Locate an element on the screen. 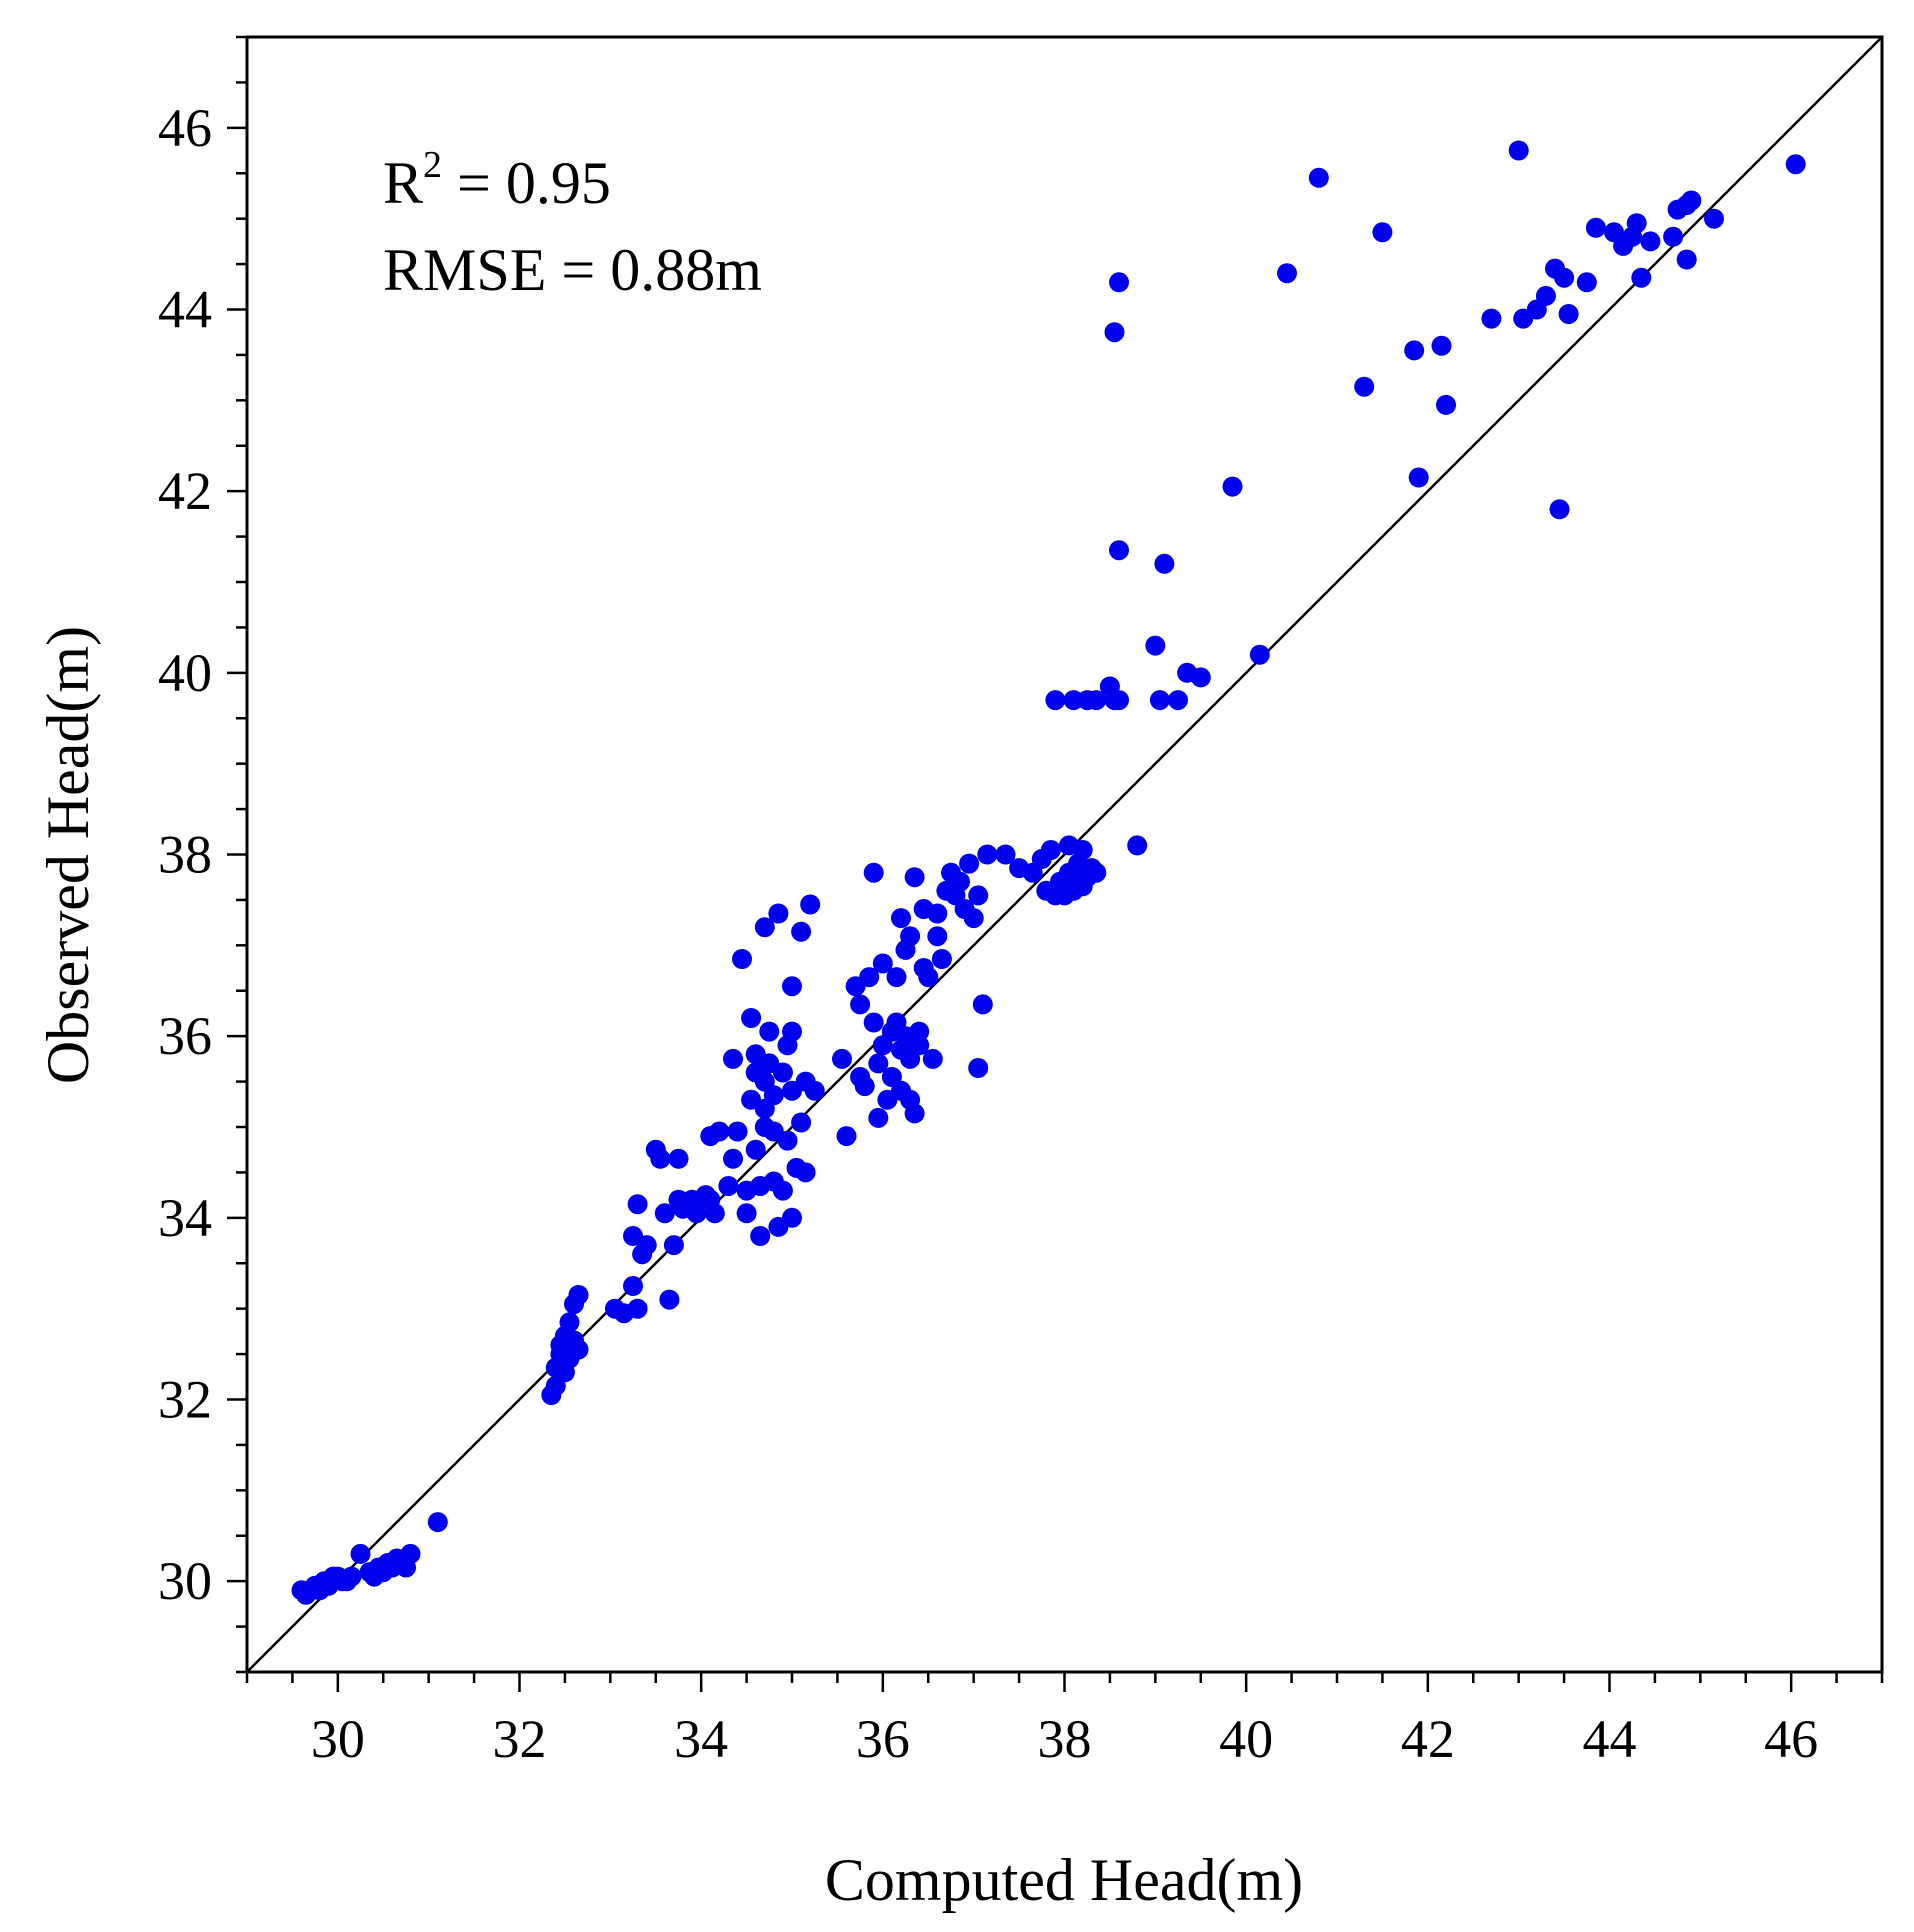 The height and width of the screenshot is (1932, 1914). rmse-annotation: RMSE = 0.88m is located at coordinates (572, 270).